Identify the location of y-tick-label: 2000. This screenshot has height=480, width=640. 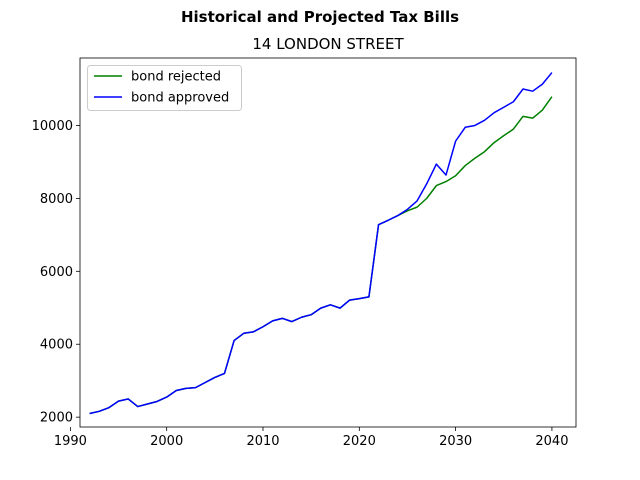
(56, 418).